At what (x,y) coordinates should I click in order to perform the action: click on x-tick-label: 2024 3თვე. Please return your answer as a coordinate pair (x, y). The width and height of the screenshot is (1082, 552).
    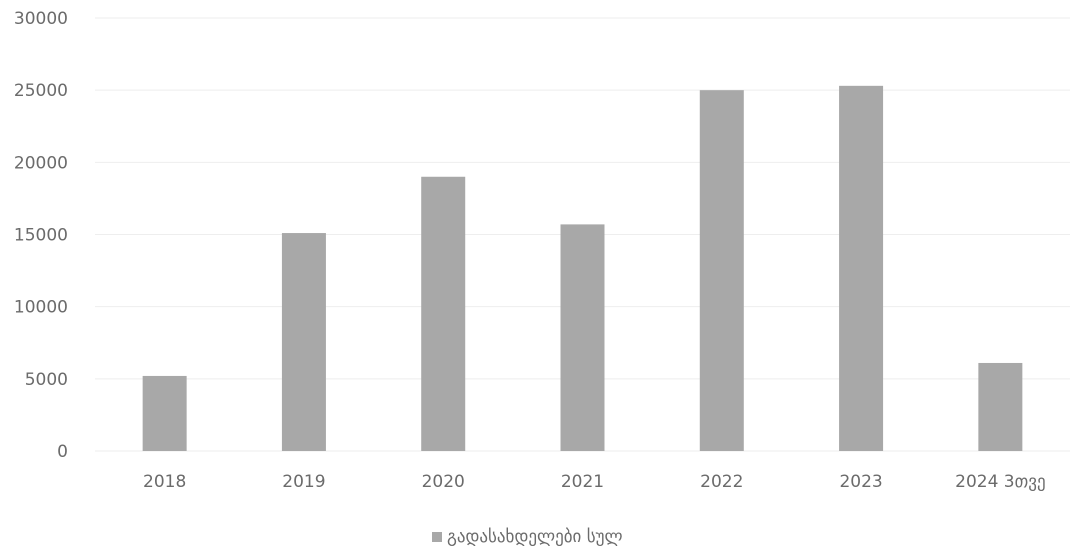
    Looking at the image, I should click on (1000, 482).